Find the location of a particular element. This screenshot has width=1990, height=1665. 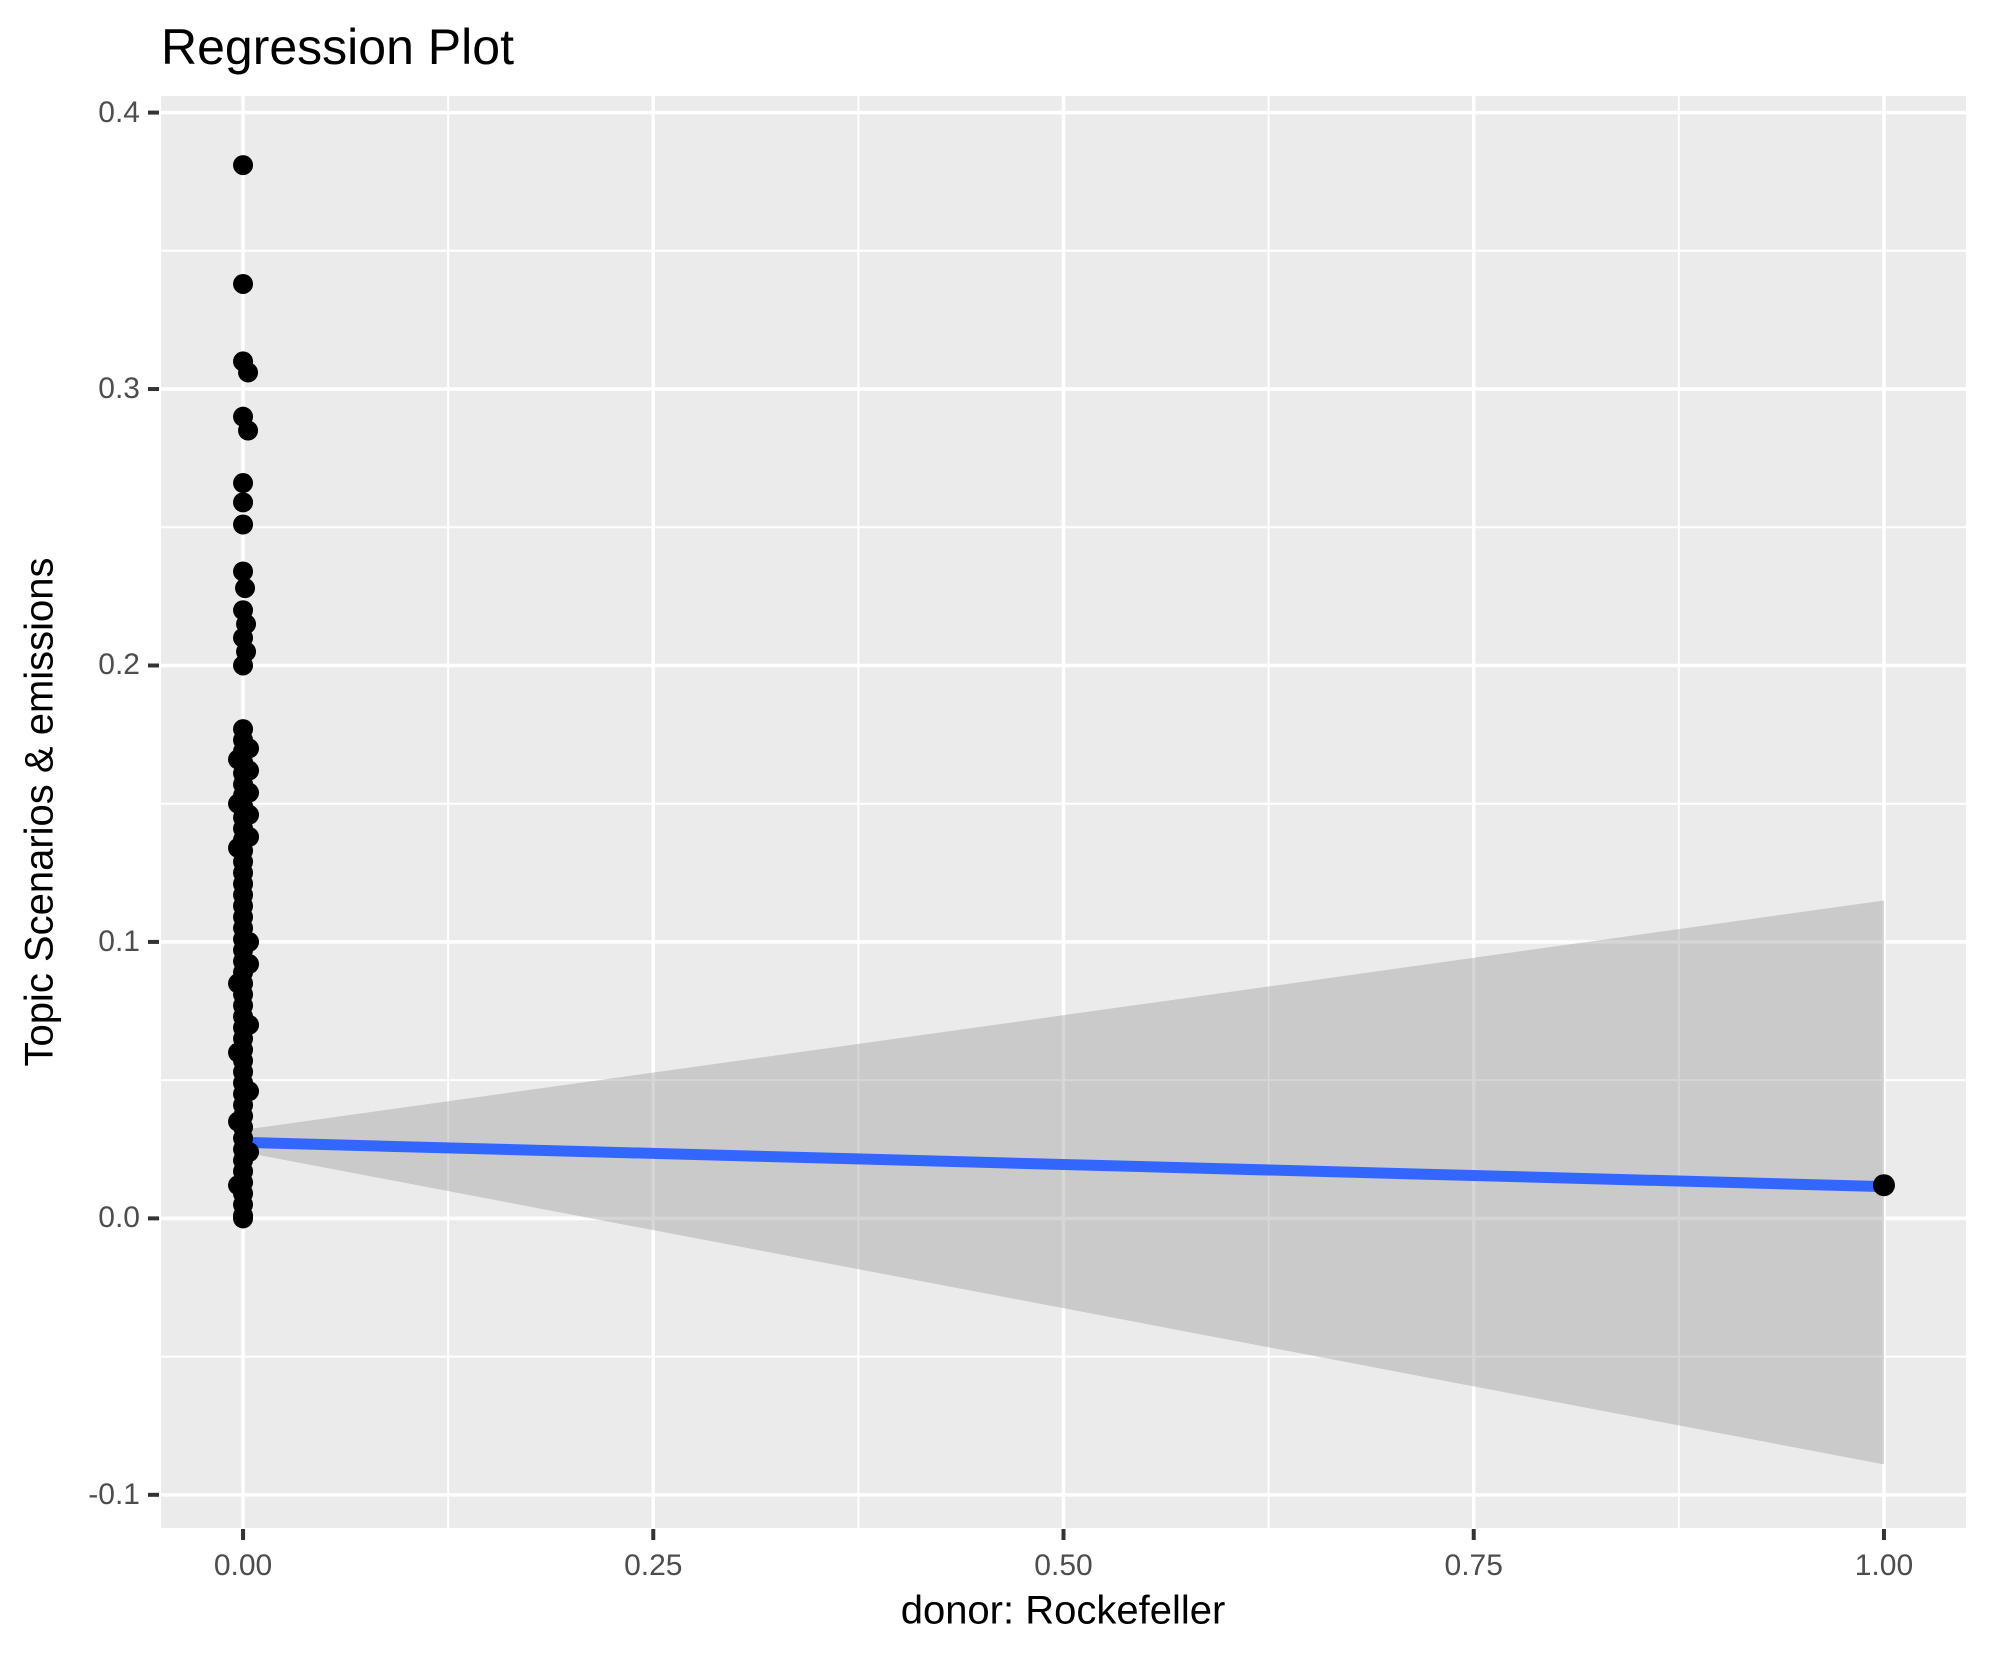

y-tick-label: 0.3 is located at coordinates (119, 389).